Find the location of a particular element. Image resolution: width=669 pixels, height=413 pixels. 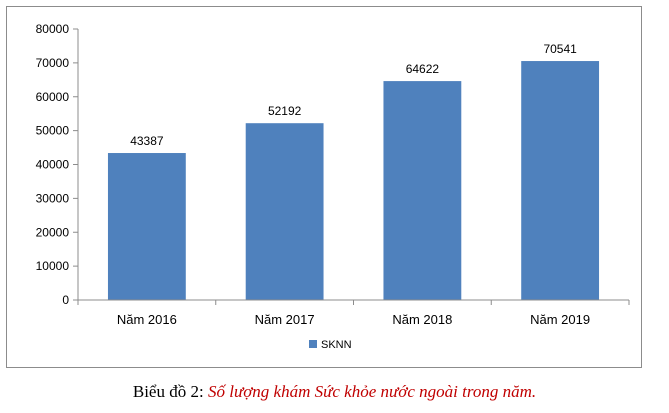

bar-năm-2016 is located at coordinates (146, 226).